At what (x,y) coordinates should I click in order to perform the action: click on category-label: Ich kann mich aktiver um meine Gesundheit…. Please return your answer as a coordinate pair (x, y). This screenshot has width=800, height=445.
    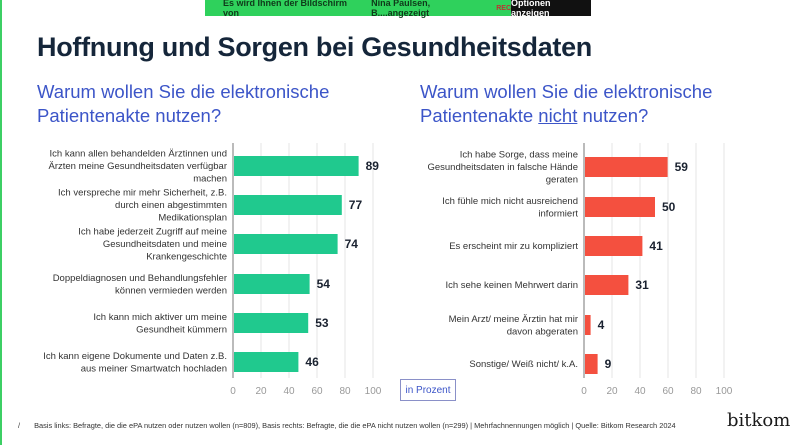
    Looking at the image, I should click on (160, 324).